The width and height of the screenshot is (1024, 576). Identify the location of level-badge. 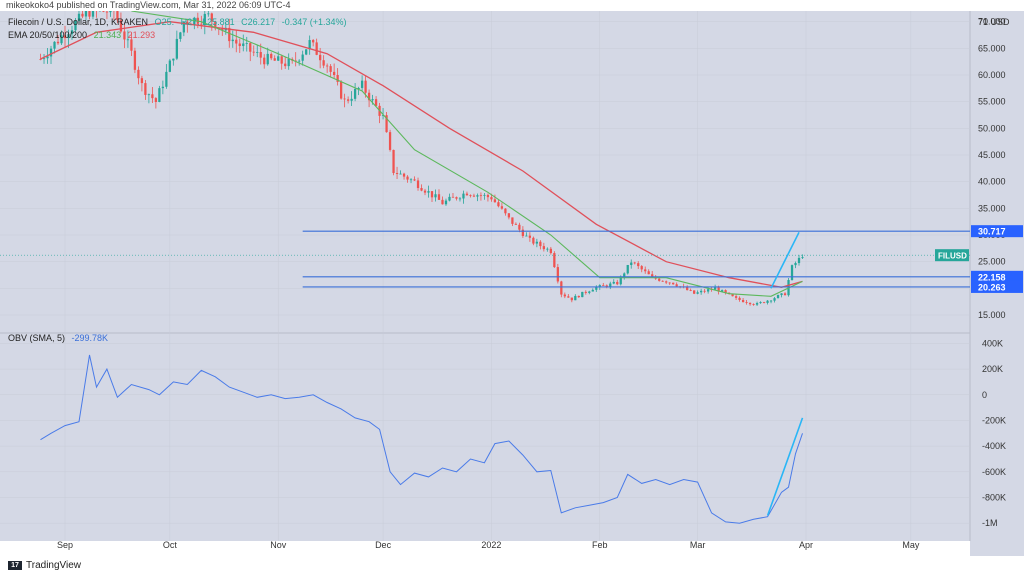
(997, 231).